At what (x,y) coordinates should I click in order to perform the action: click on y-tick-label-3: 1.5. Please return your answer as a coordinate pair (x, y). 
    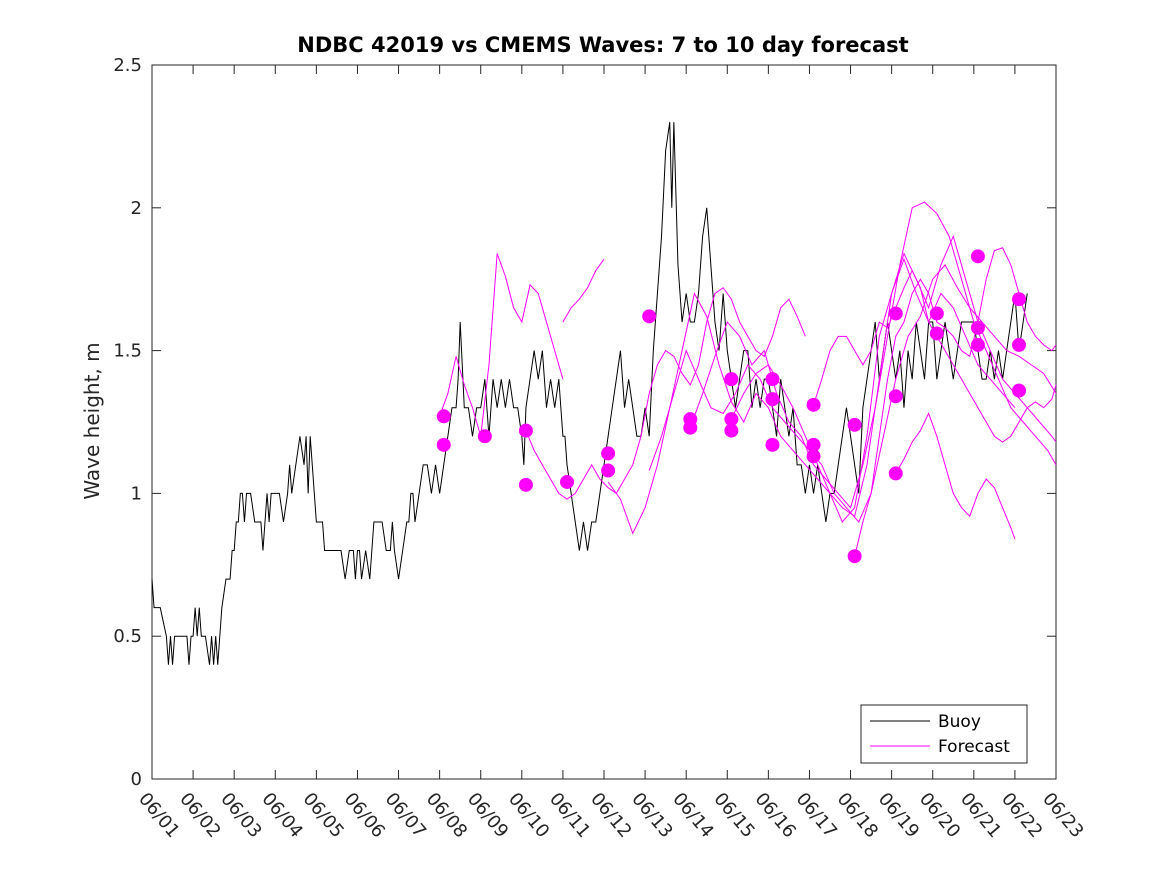
    Looking at the image, I should click on (127, 351).